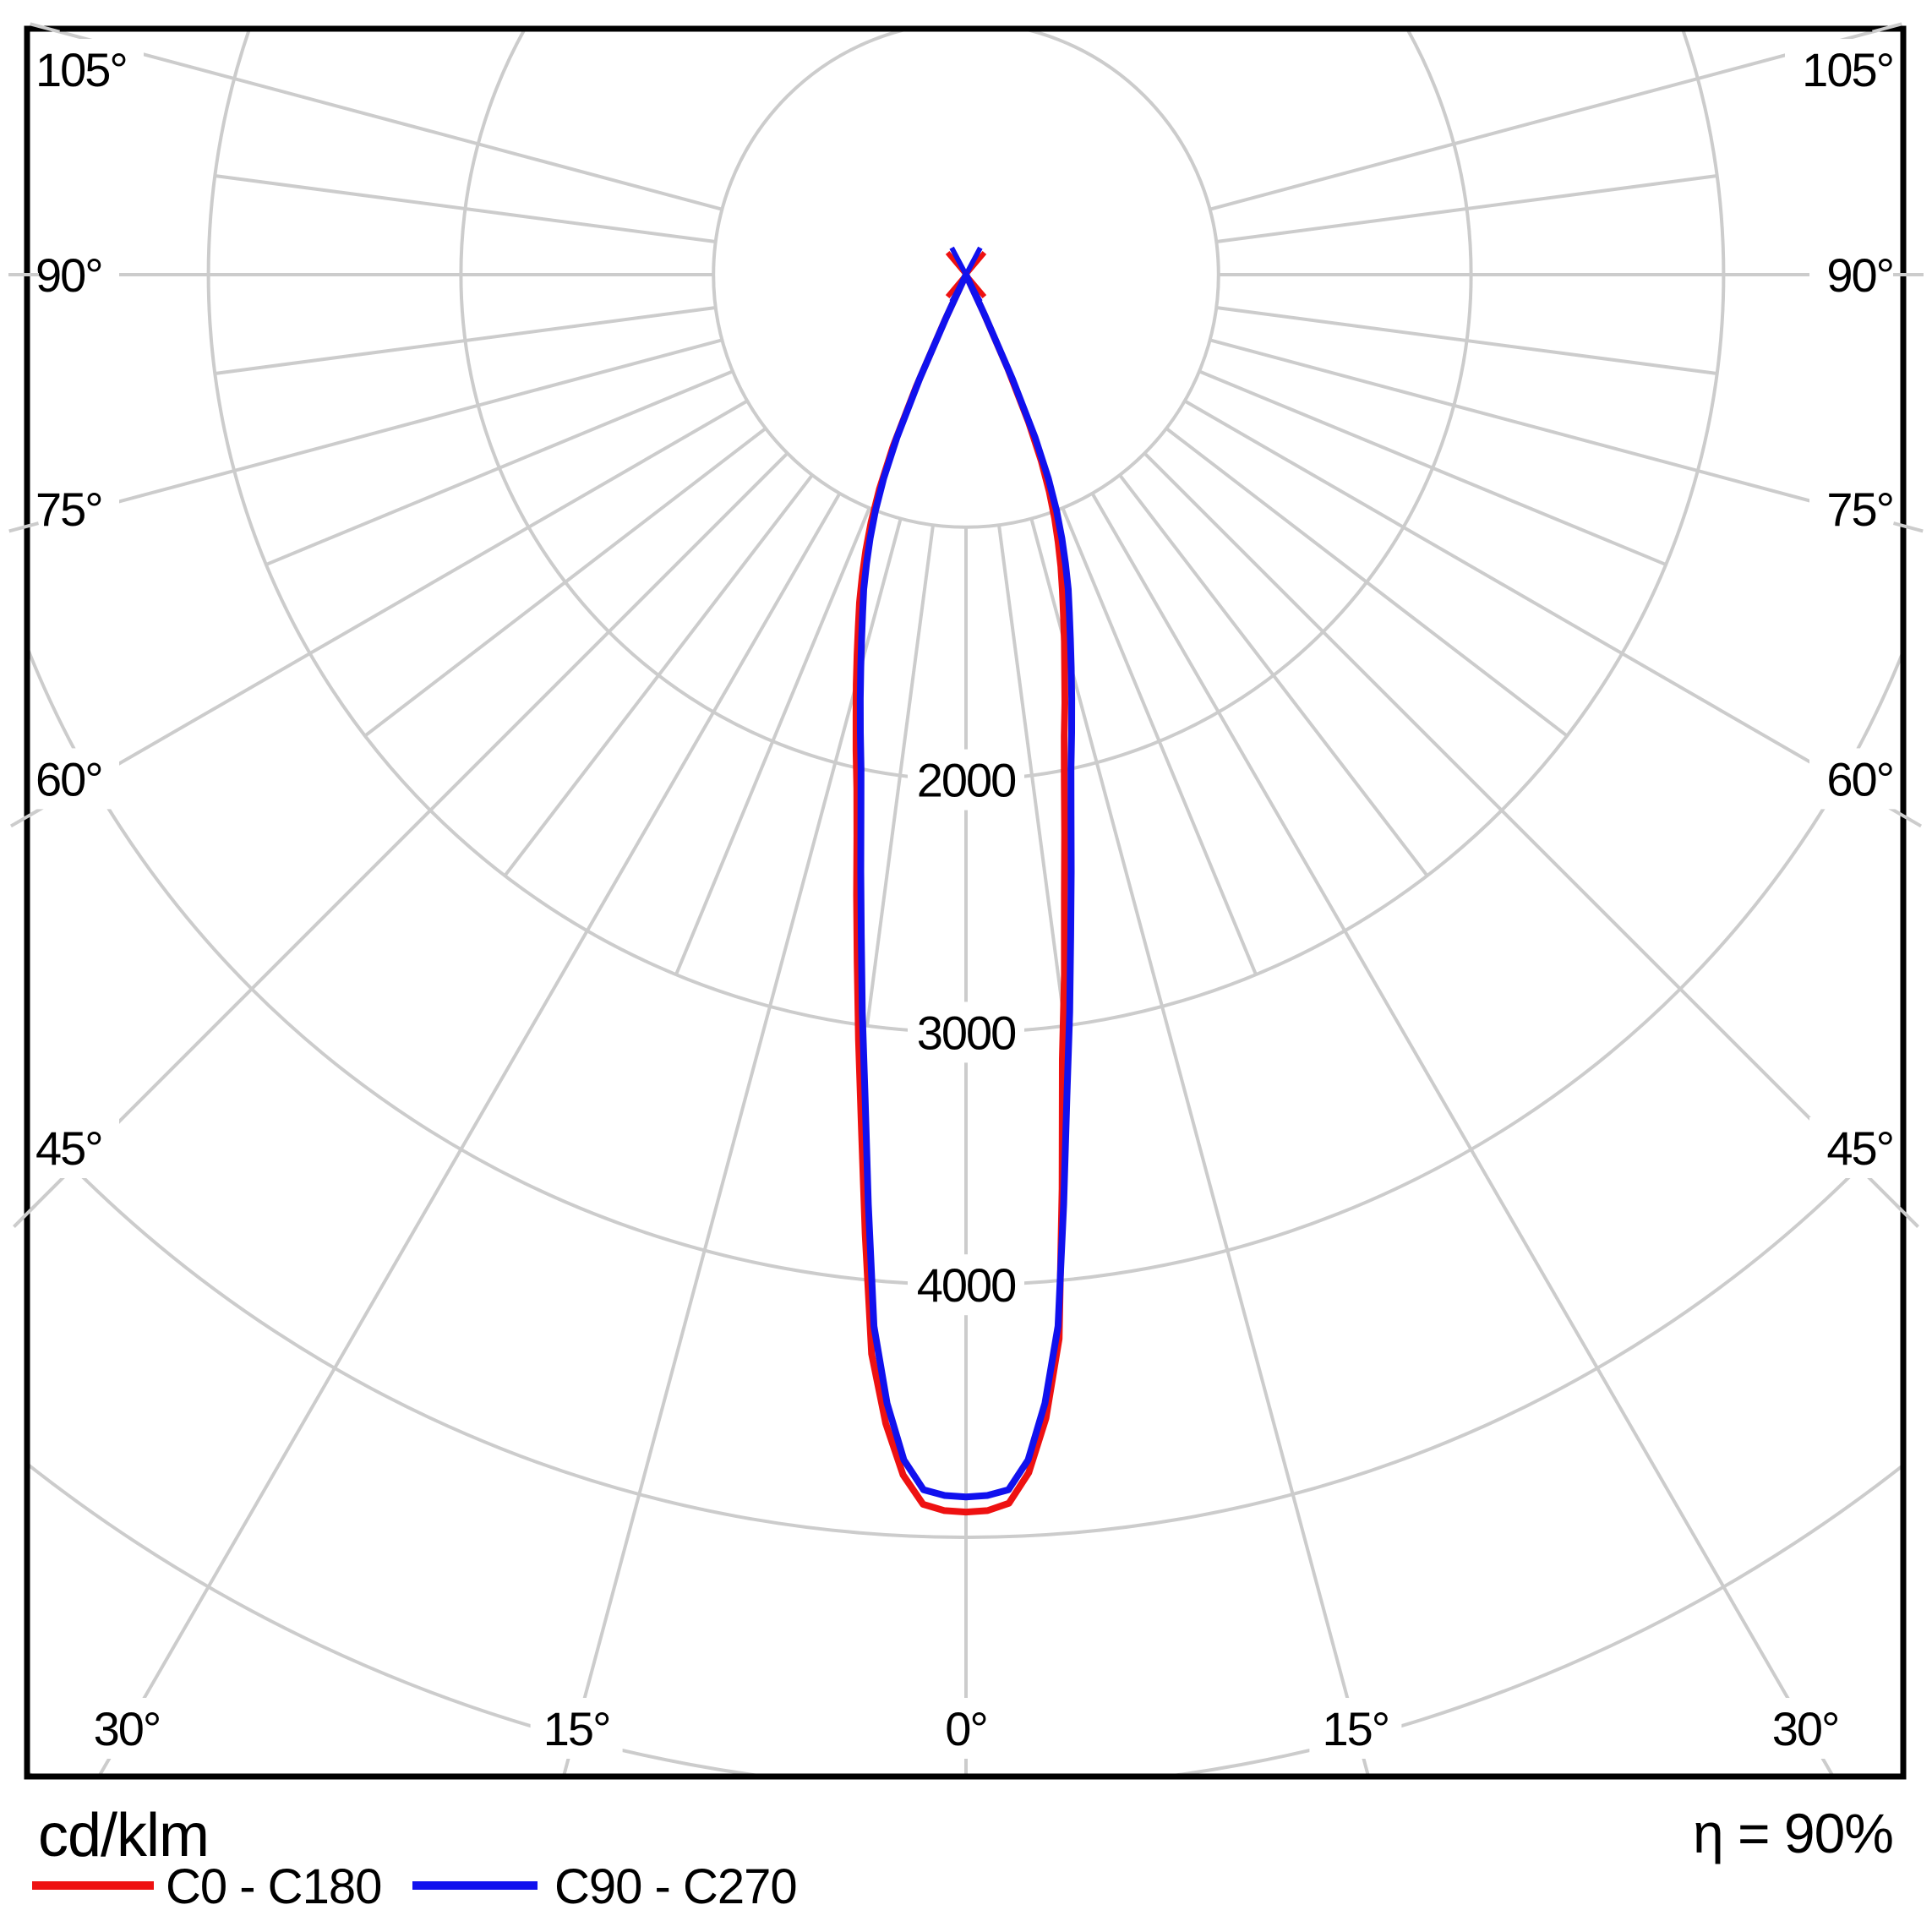  I want to click on grid-label: 3000, so click(966, 1032).